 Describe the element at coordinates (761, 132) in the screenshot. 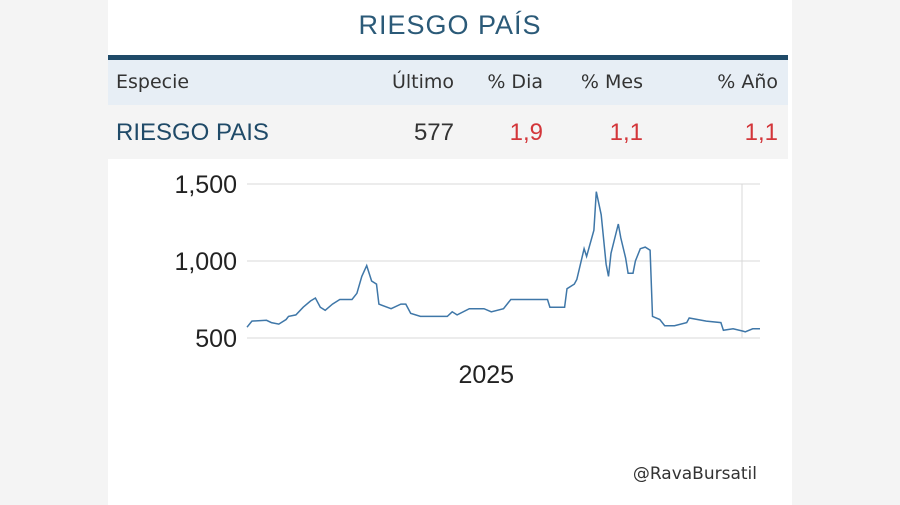

I see `cell-anio: 1,1` at that location.